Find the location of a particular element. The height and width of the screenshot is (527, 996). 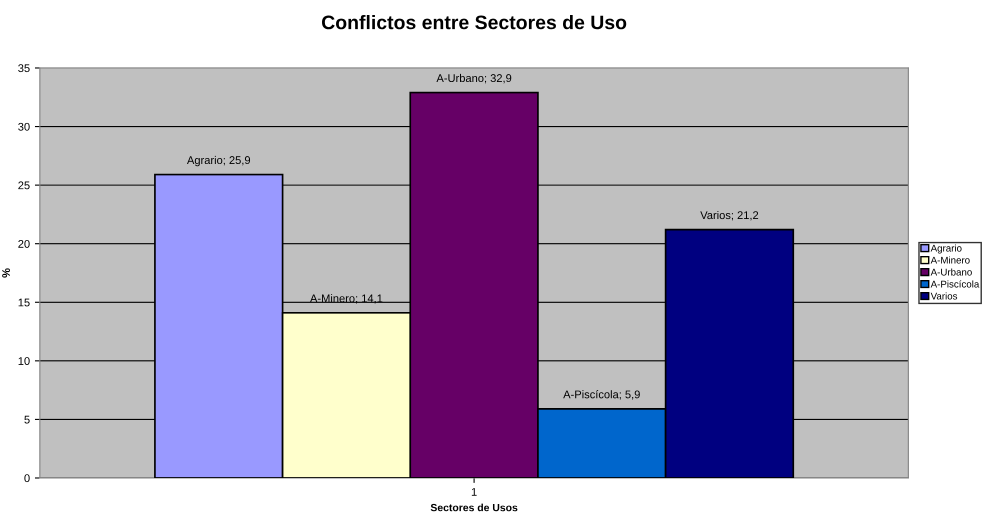

y-tick-label: 15 is located at coordinates (24, 302).